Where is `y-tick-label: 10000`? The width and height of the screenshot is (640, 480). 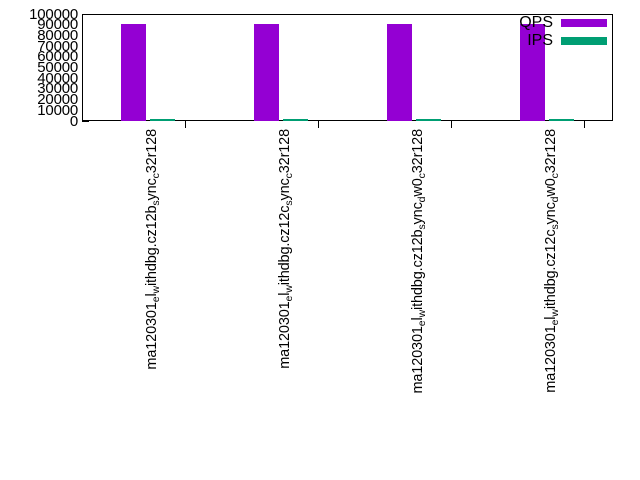 y-tick-label: 10000 is located at coordinates (57, 110).